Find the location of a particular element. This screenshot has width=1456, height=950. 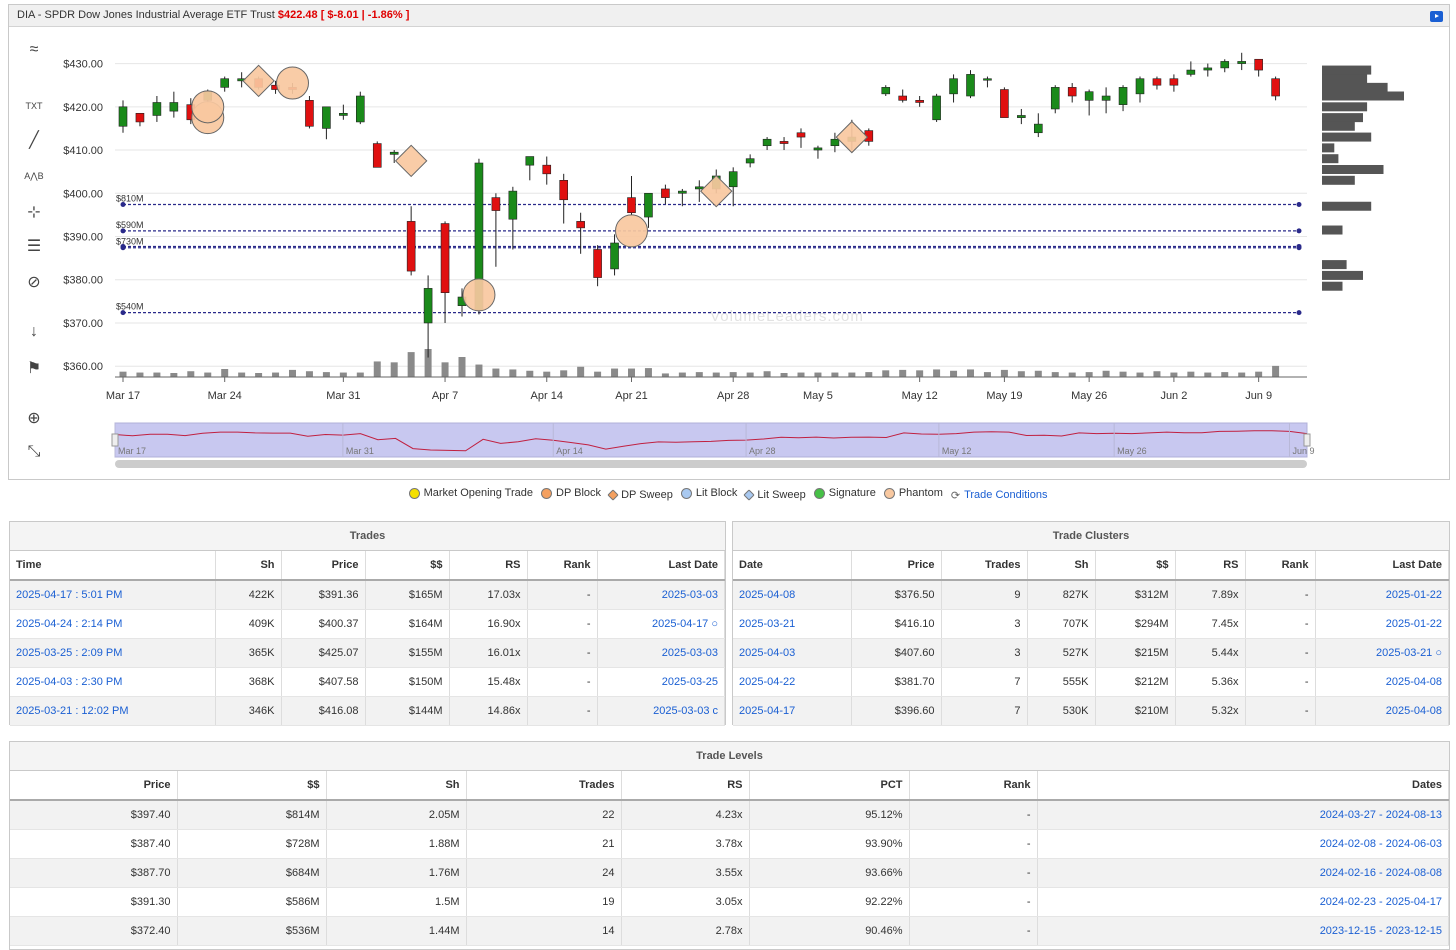

cell-link: 2025-04-24 : 2:14 PM is located at coordinates (113, 624).